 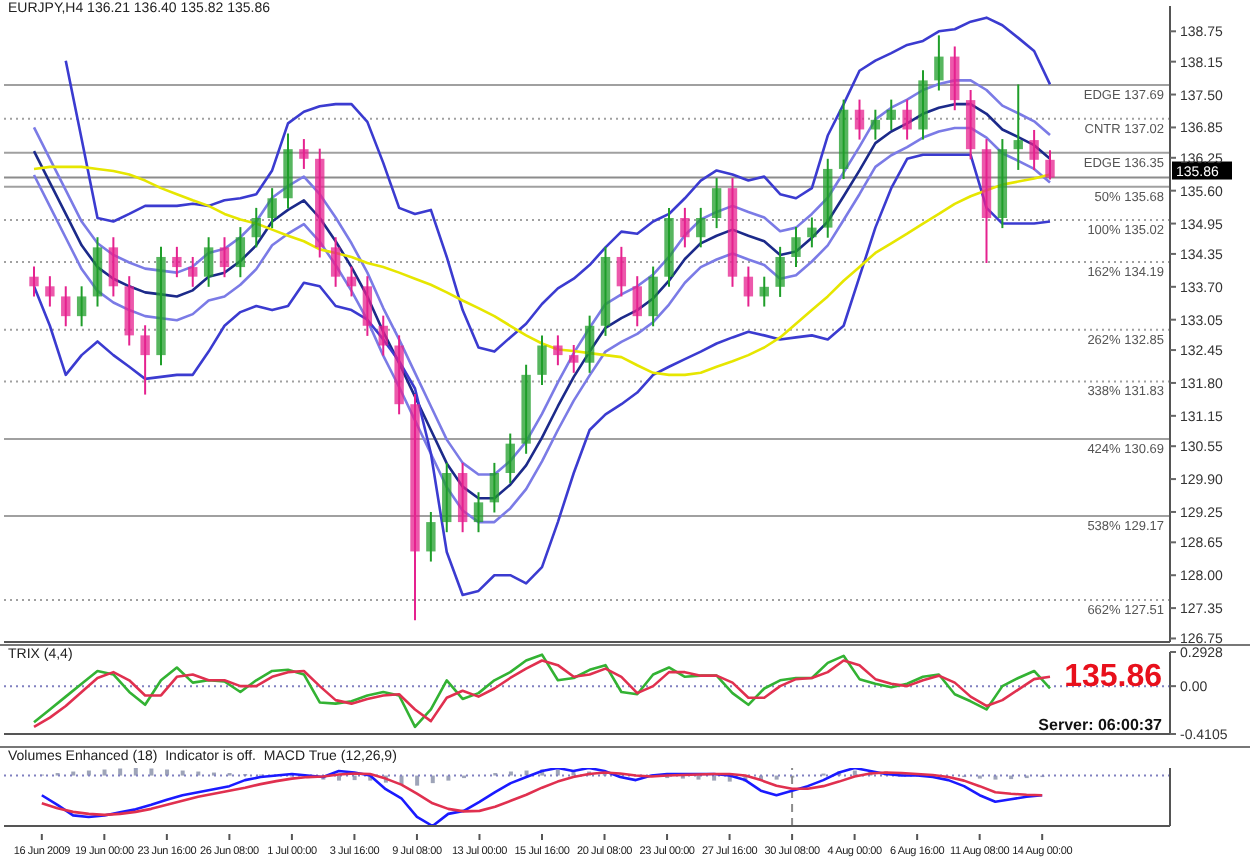 I want to click on text: 135.86, so click(x=1113, y=677).